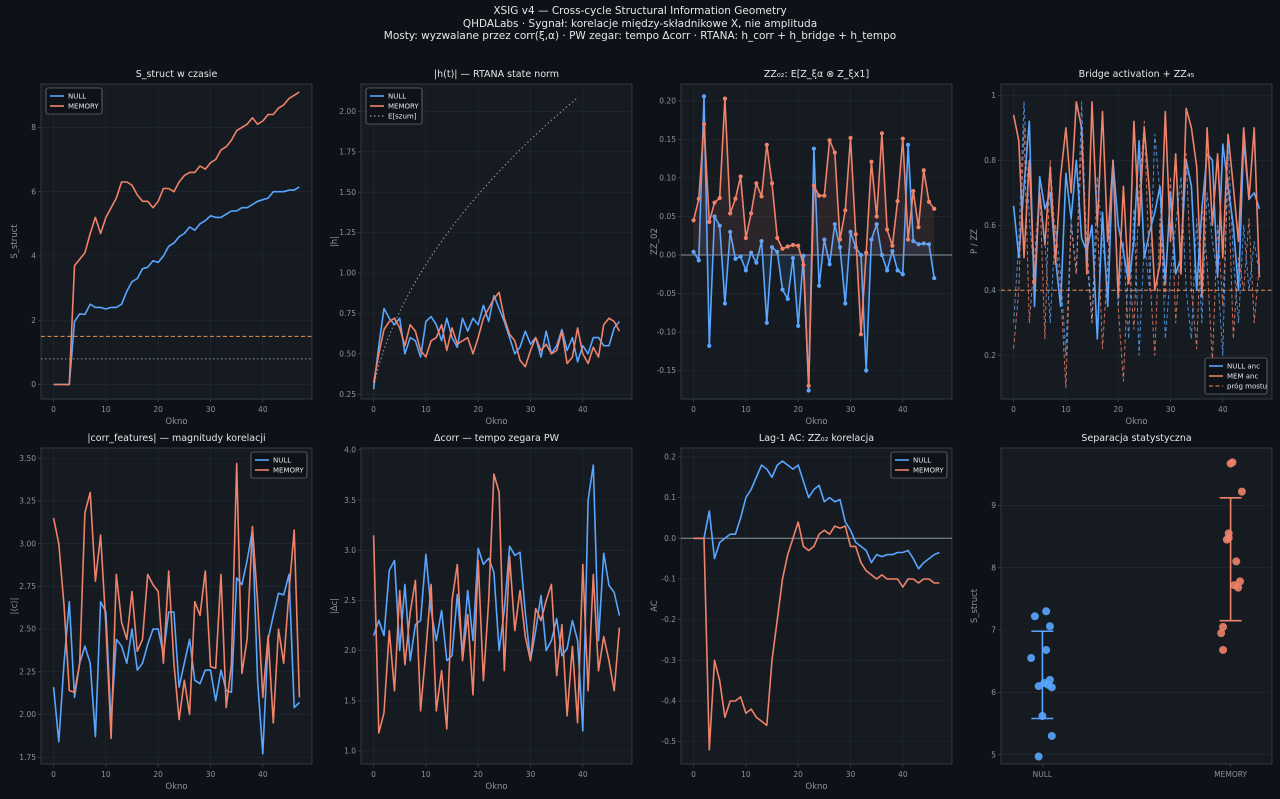  Describe the element at coordinates (27, 501) in the screenshot. I see `y-tick-label: 3.25` at that location.